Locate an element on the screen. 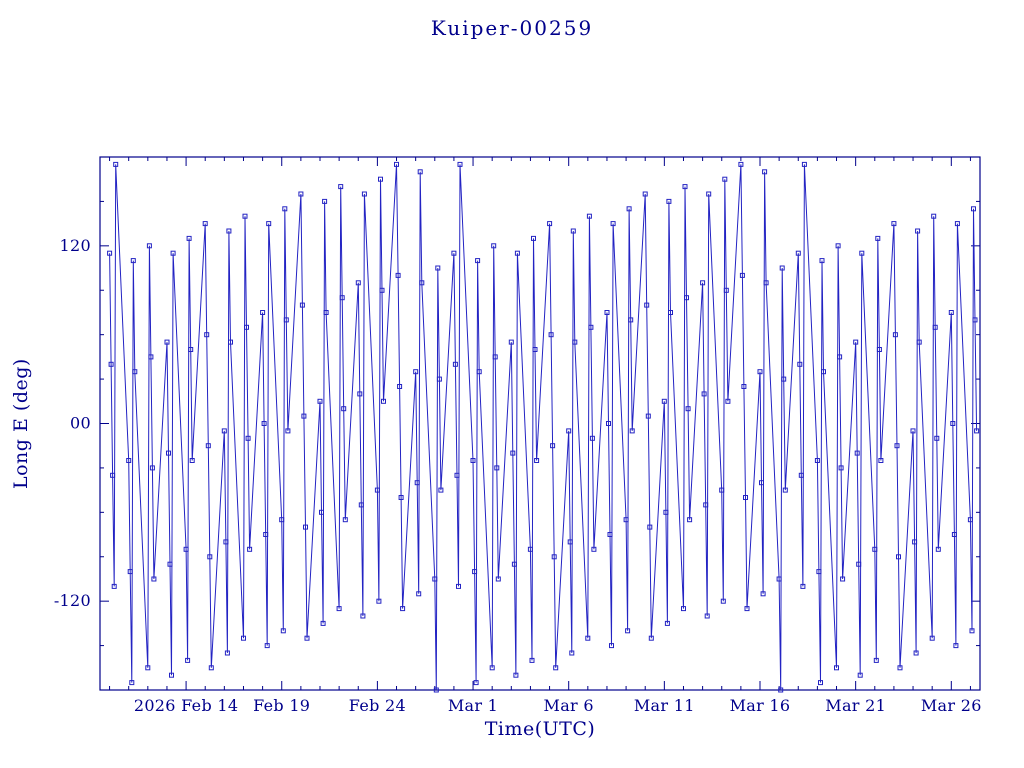 This screenshot has height=768, width=1024. x-tick-label: Mar 26 is located at coordinates (951, 705).